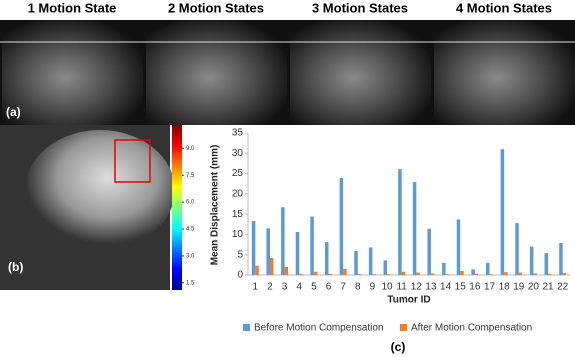 The height and width of the screenshot is (357, 575). What do you see at coordinates (360, 7) in the screenshot?
I see `panel-header: 3 Motion States` at bounding box center [360, 7].